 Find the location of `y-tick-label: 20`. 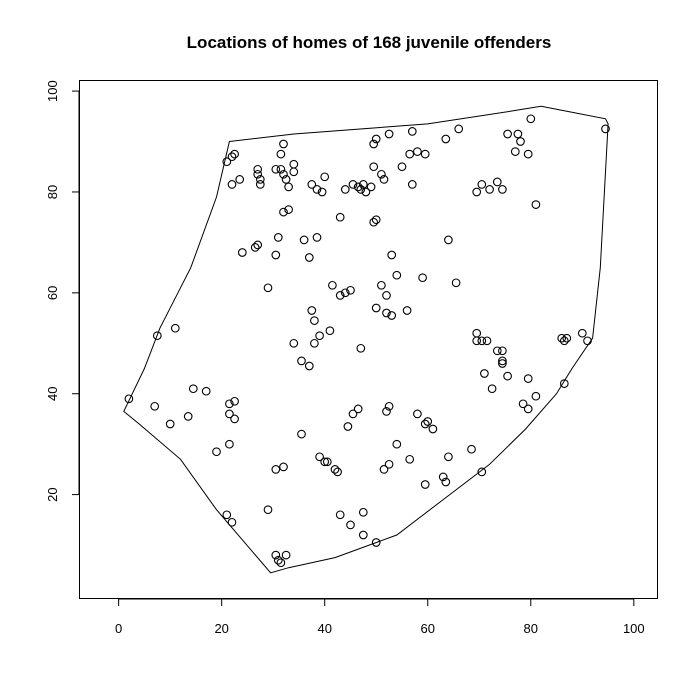

y-tick-label: 20 is located at coordinates (52, 494).